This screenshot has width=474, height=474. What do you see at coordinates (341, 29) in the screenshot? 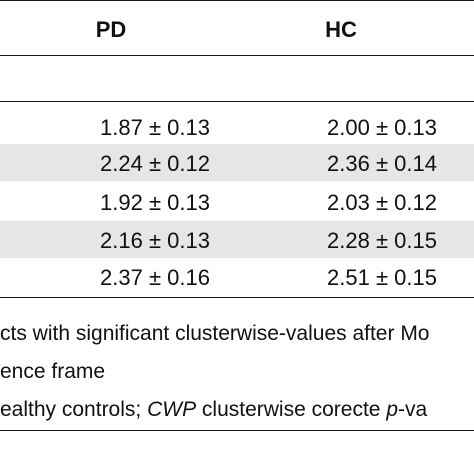
I see `column-header-hc: HC` at bounding box center [341, 29].